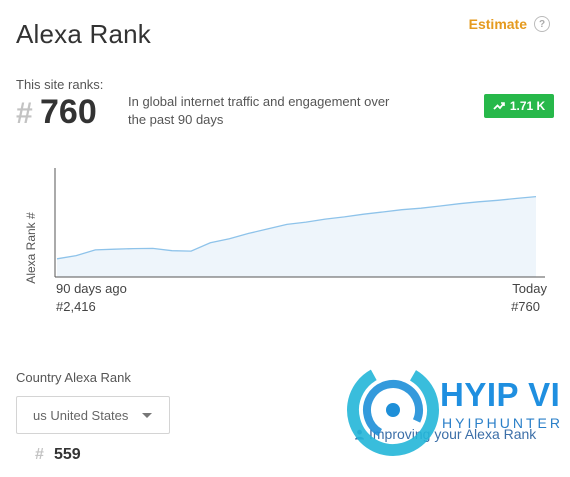 This screenshot has width=570, height=477. What do you see at coordinates (529, 288) in the screenshot?
I see `x-end-label: Today` at bounding box center [529, 288].